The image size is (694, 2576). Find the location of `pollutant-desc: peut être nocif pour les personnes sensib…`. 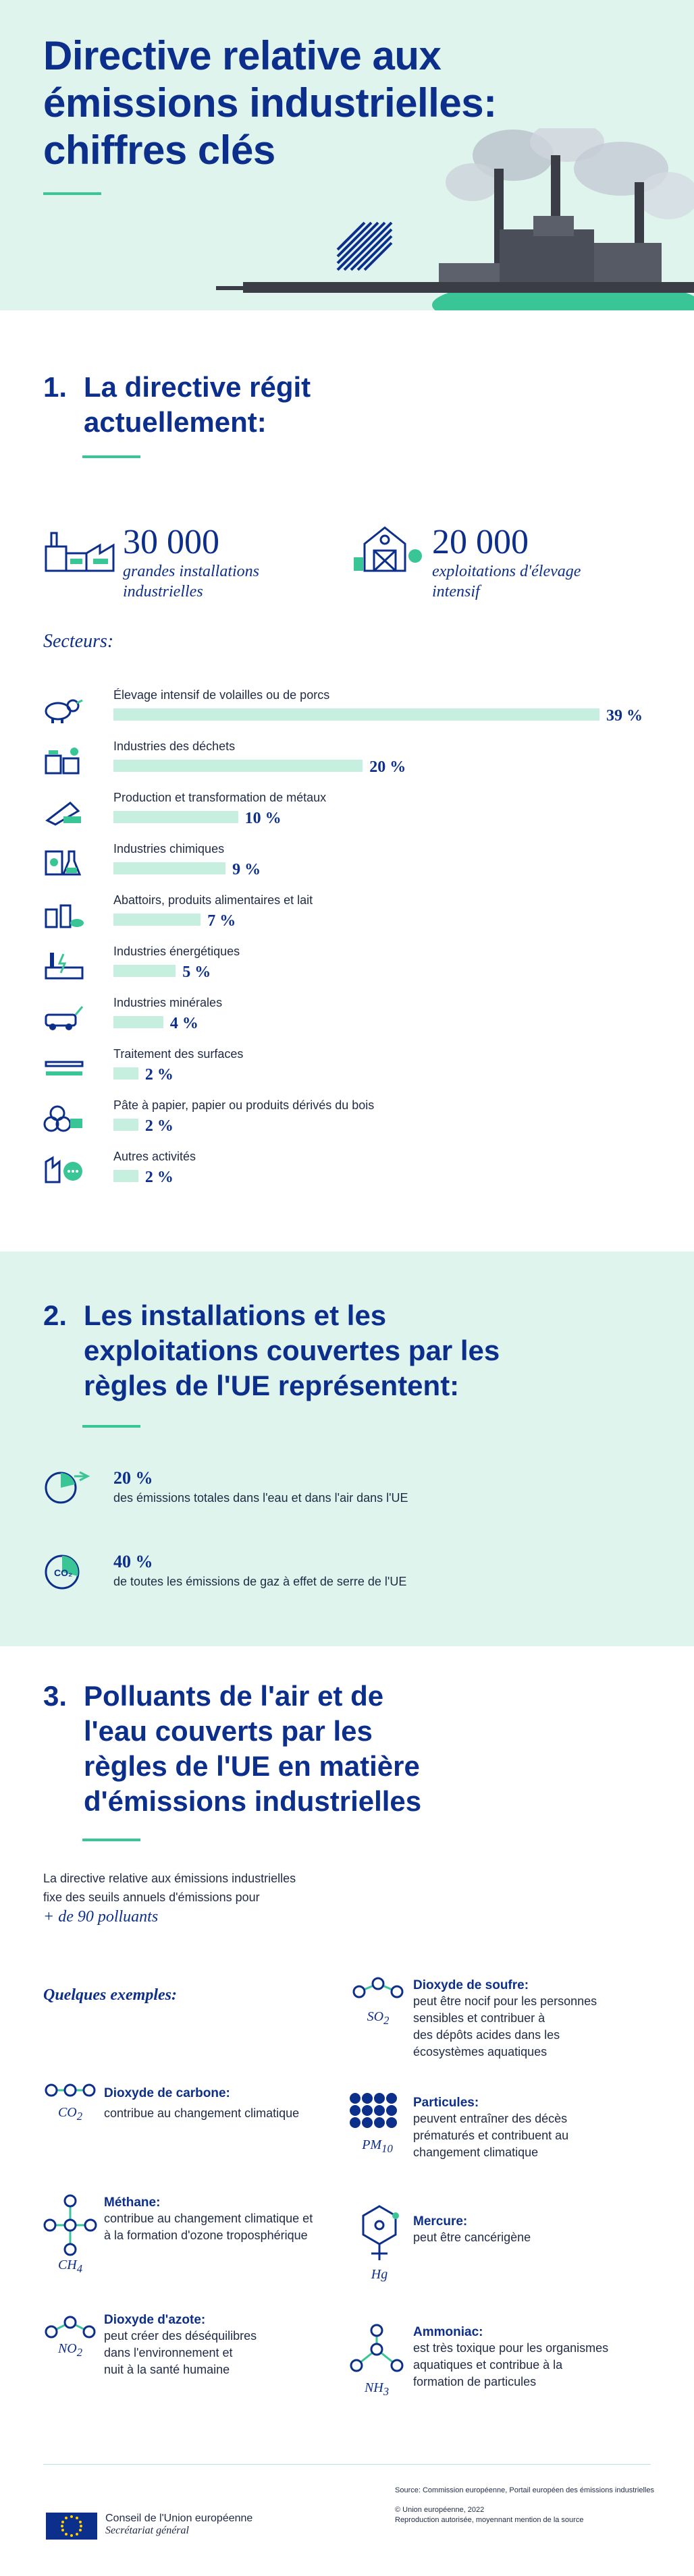

pollutant-desc: peut être nocif pour les personnes sensib… is located at coordinates (505, 2026).